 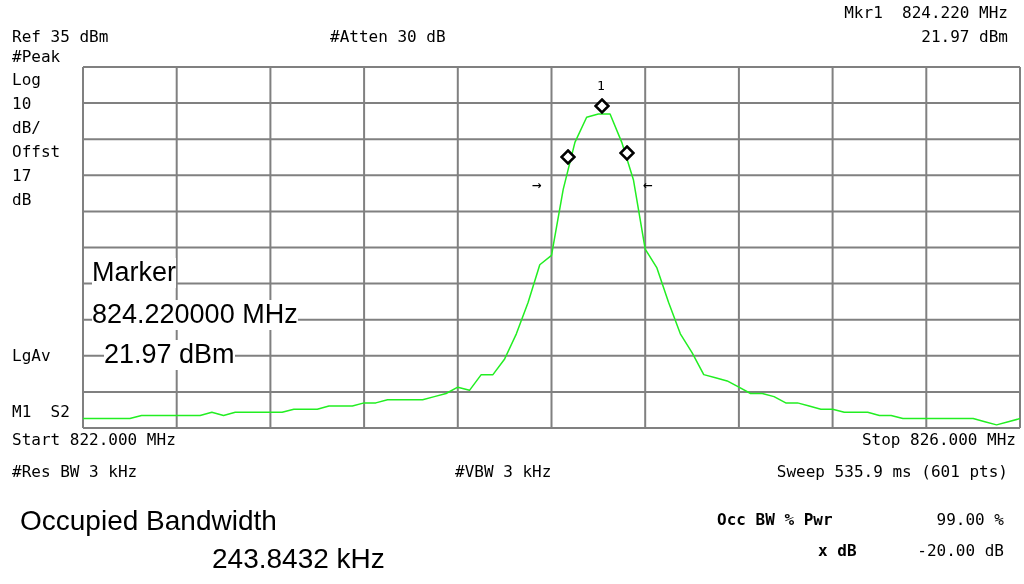 What do you see at coordinates (22, 103) in the screenshot?
I see `text: 10` at bounding box center [22, 103].